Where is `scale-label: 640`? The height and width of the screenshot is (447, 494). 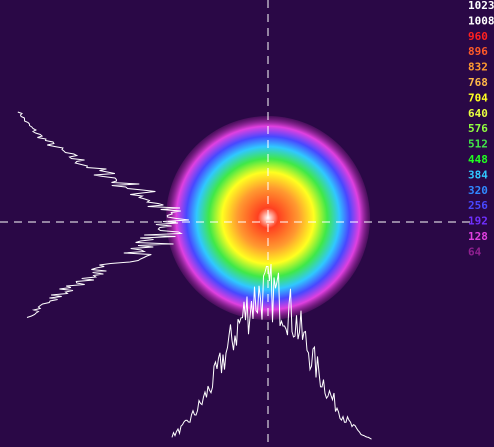
scale-label: 640 is located at coordinates (478, 113).